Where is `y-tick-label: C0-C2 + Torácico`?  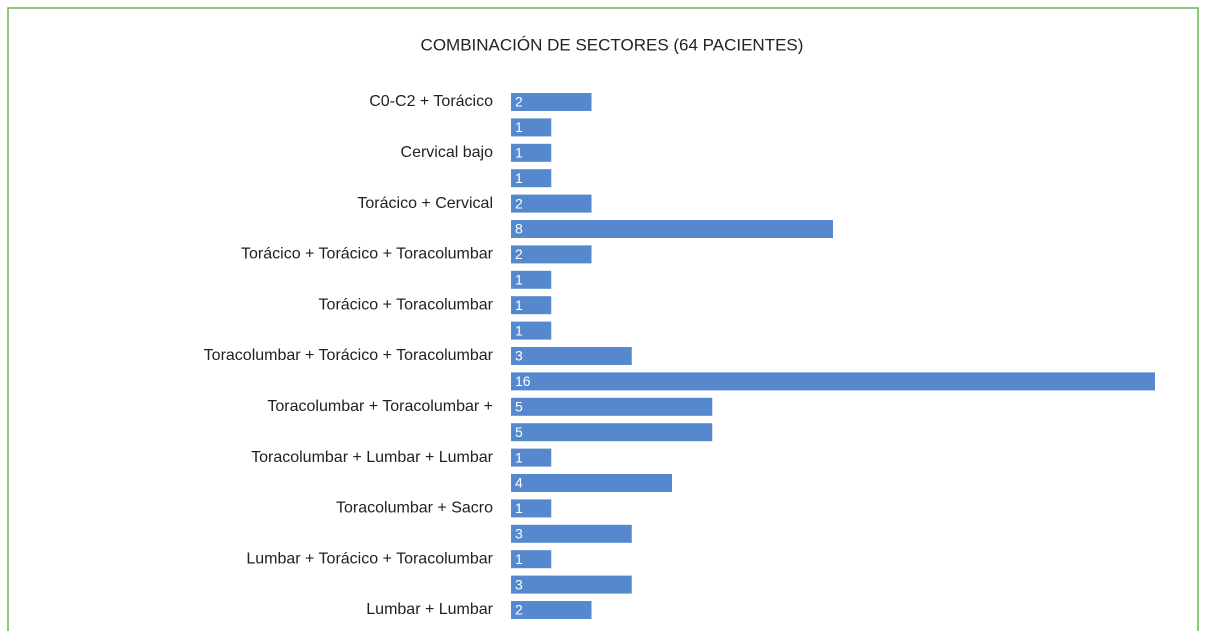 y-tick-label: C0-C2 + Torácico is located at coordinates (431, 101).